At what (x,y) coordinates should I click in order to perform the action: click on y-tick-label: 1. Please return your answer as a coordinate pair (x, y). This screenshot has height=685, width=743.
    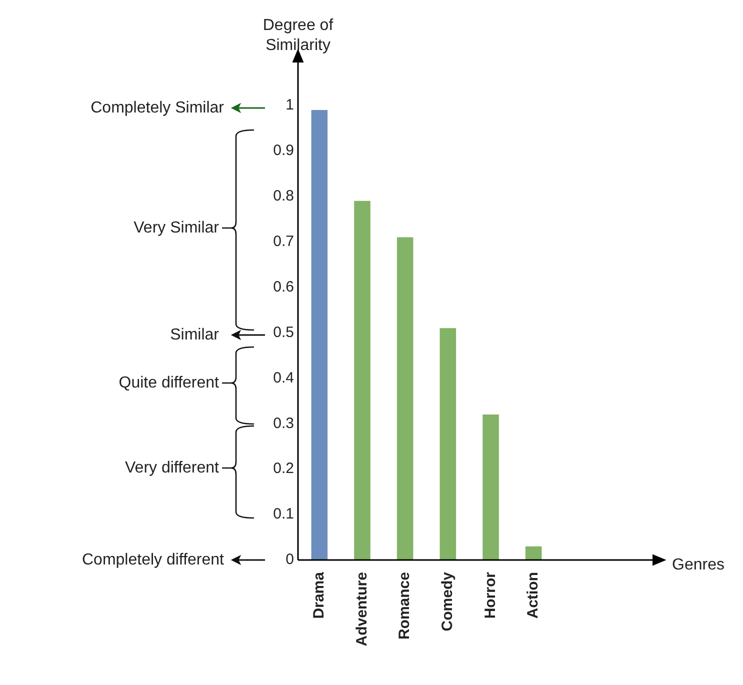
    Looking at the image, I should click on (290, 105).